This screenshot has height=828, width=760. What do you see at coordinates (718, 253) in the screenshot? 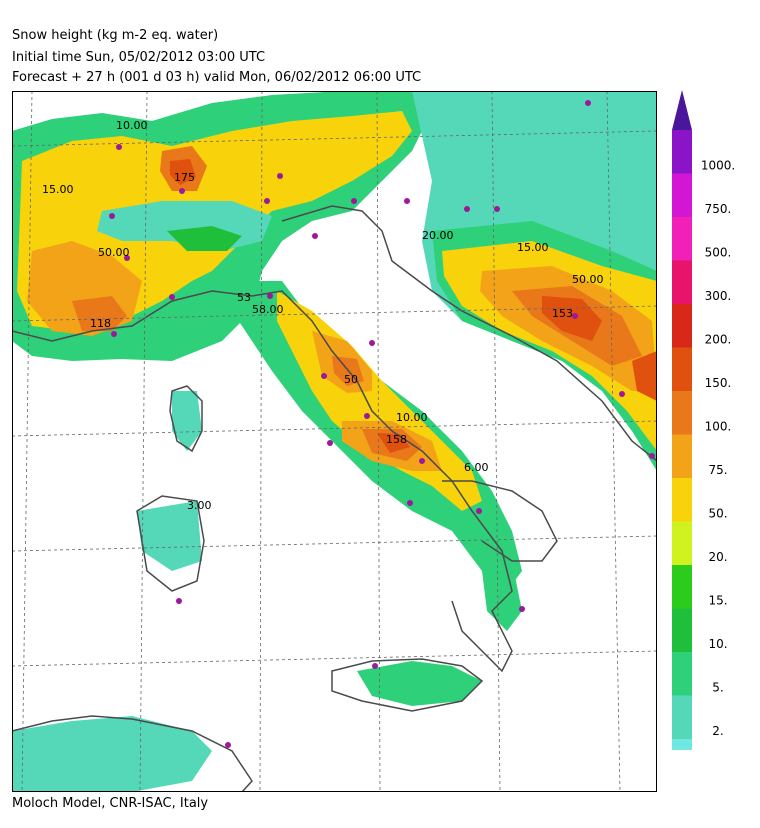
I see `legend-level-label: 500.` at bounding box center [718, 253].